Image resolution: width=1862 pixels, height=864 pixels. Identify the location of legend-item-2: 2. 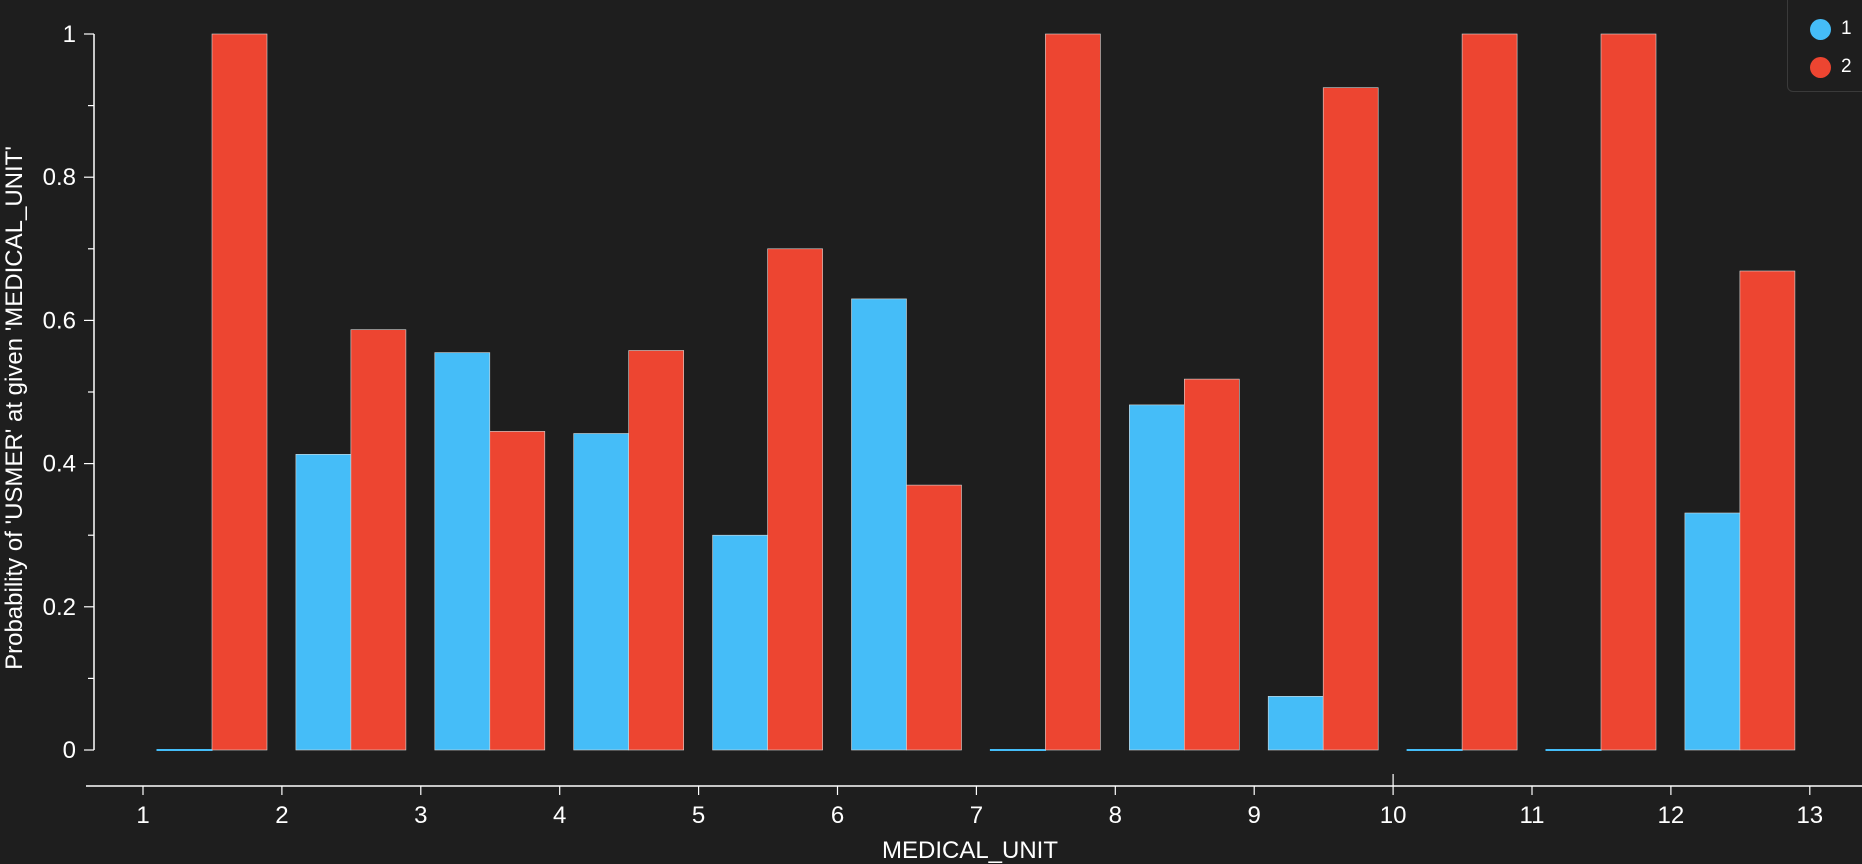
(1831, 67).